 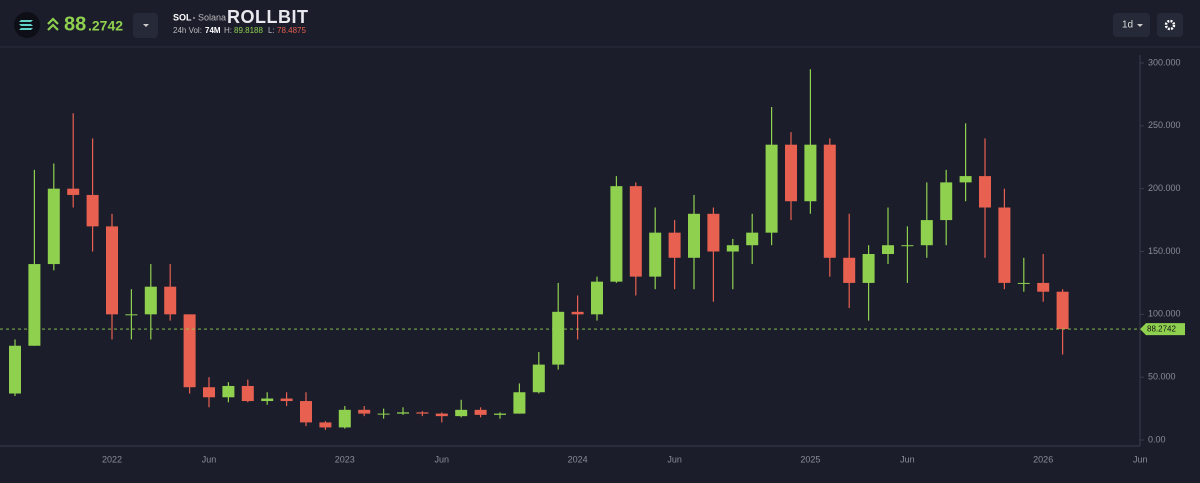 I want to click on coin-name: Solana, so click(x=212, y=17).